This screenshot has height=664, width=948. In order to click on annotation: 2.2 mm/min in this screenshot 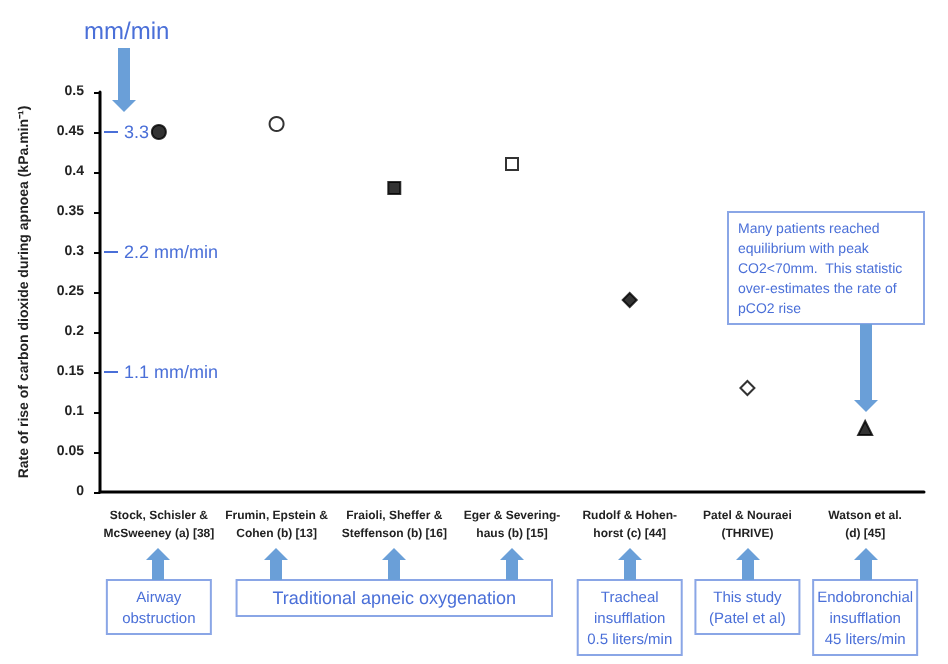, I will do `click(171, 252)`.